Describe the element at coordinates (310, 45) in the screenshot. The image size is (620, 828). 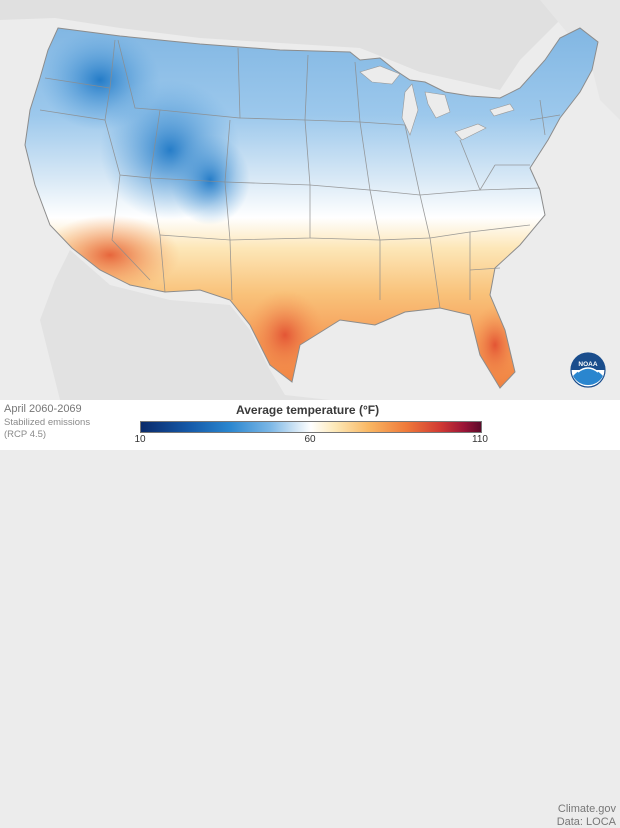
I see `canada-land` at that location.